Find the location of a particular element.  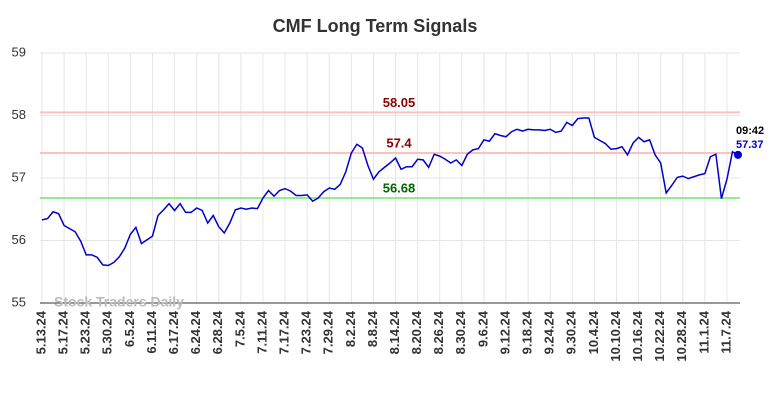

x-tick-label: 10.4.24 is located at coordinates (593, 332).